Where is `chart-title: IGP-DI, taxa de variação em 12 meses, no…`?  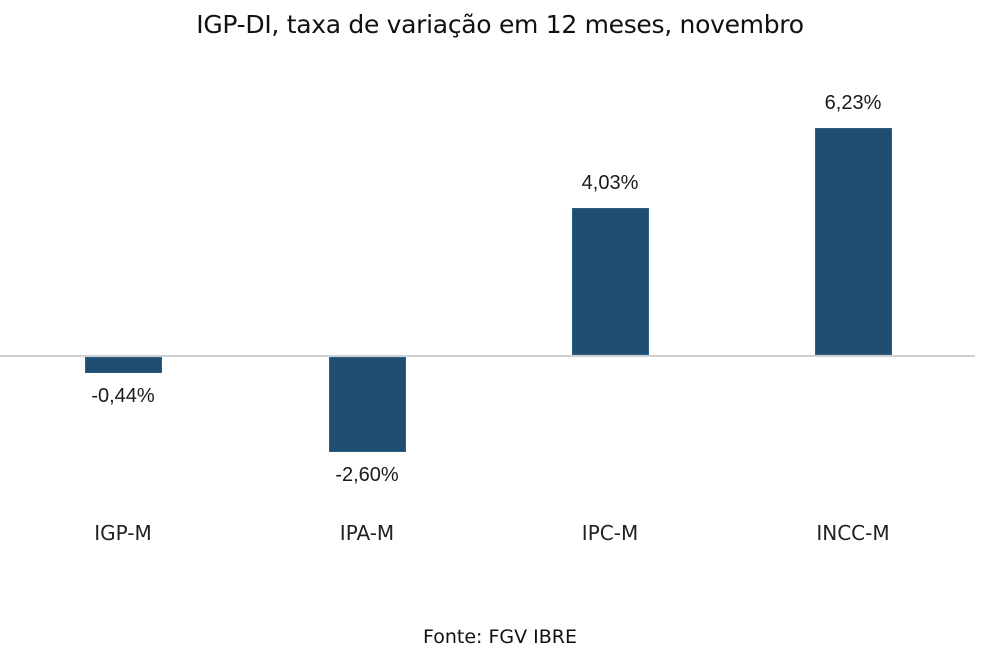
chart-title: IGP-DI, taxa de variação em 12 meses, no… is located at coordinates (500, 24).